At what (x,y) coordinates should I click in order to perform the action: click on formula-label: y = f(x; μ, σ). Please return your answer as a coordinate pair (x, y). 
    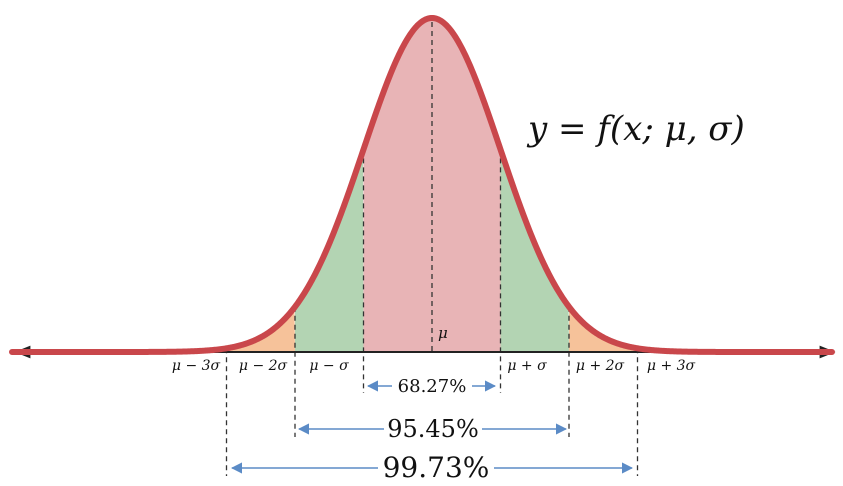
    Looking at the image, I should click on (635, 129).